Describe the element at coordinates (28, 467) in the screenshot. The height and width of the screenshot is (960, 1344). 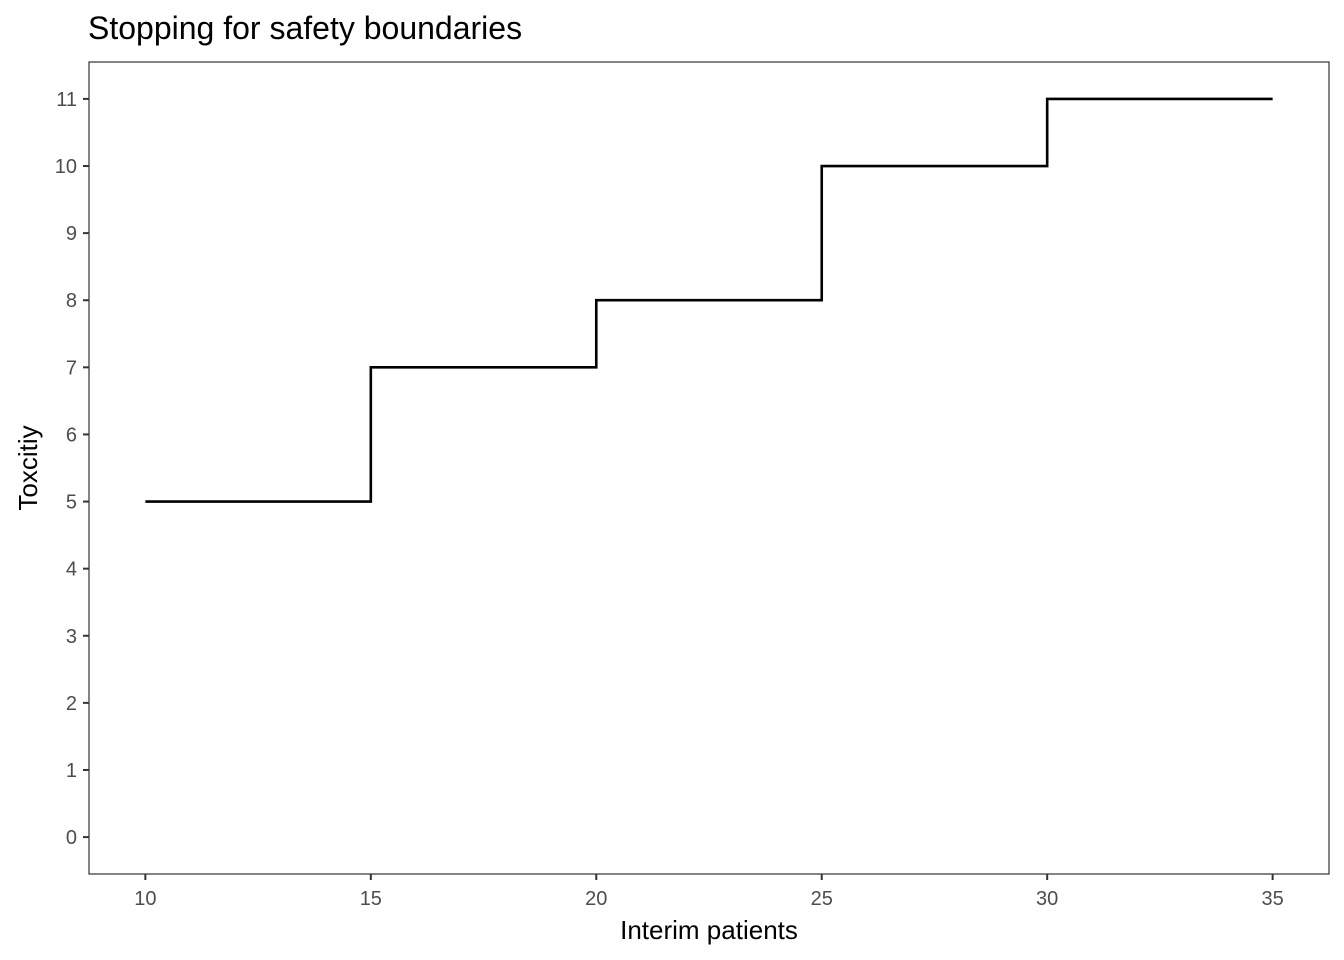
I see `y-axis-label: Toxcitiy` at that location.